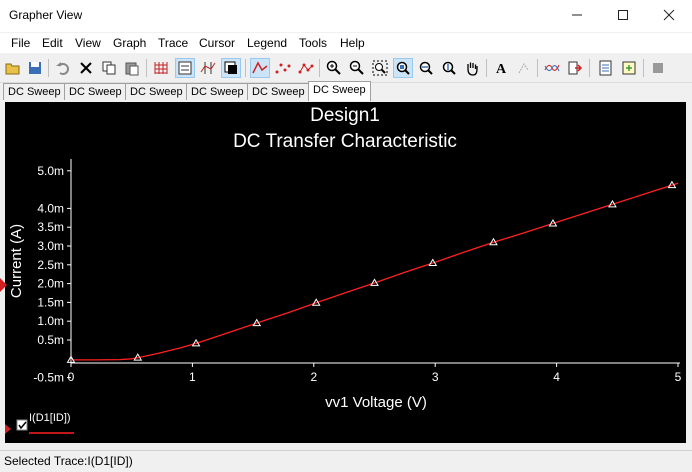 The image size is (692, 472). Describe the element at coordinates (48, 378) in the screenshot. I see `y-tick-label: -0.5m` at that location.